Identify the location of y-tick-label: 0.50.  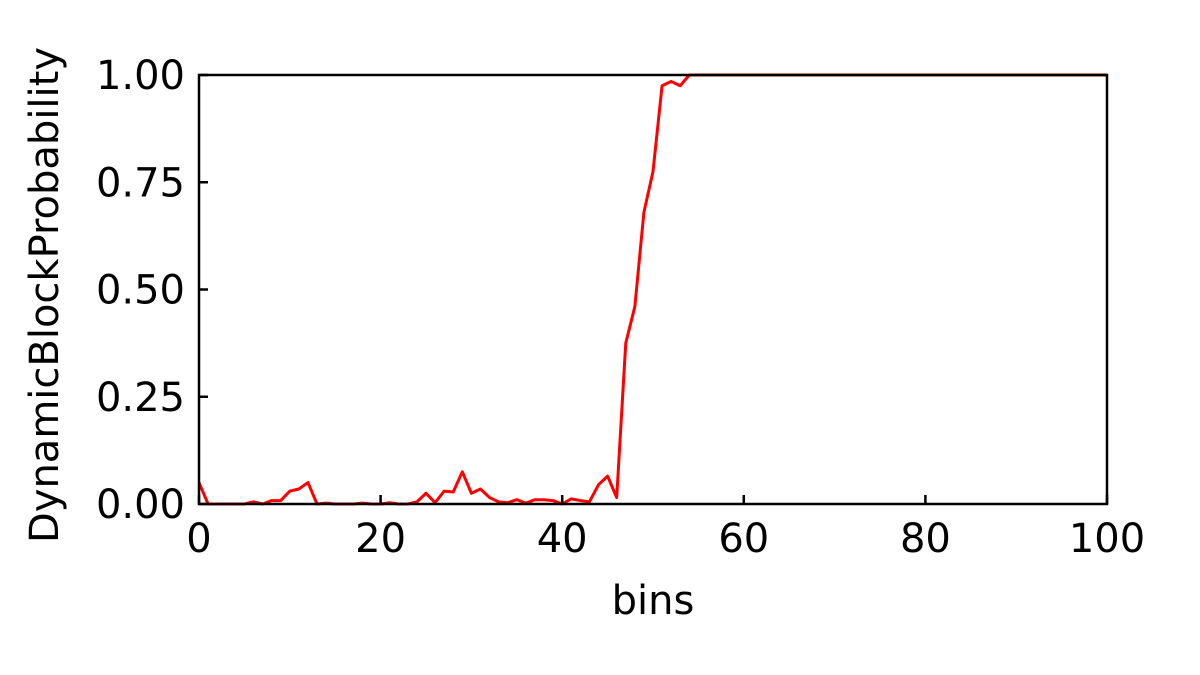
(140, 291).